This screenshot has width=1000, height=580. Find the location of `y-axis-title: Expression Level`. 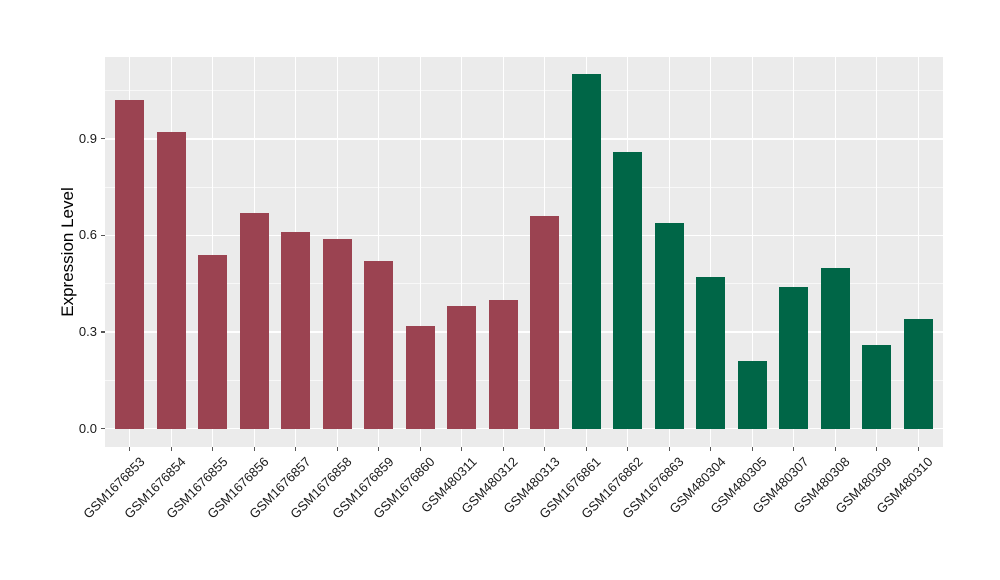

y-axis-title: Expression Level is located at coordinates (67, 251).